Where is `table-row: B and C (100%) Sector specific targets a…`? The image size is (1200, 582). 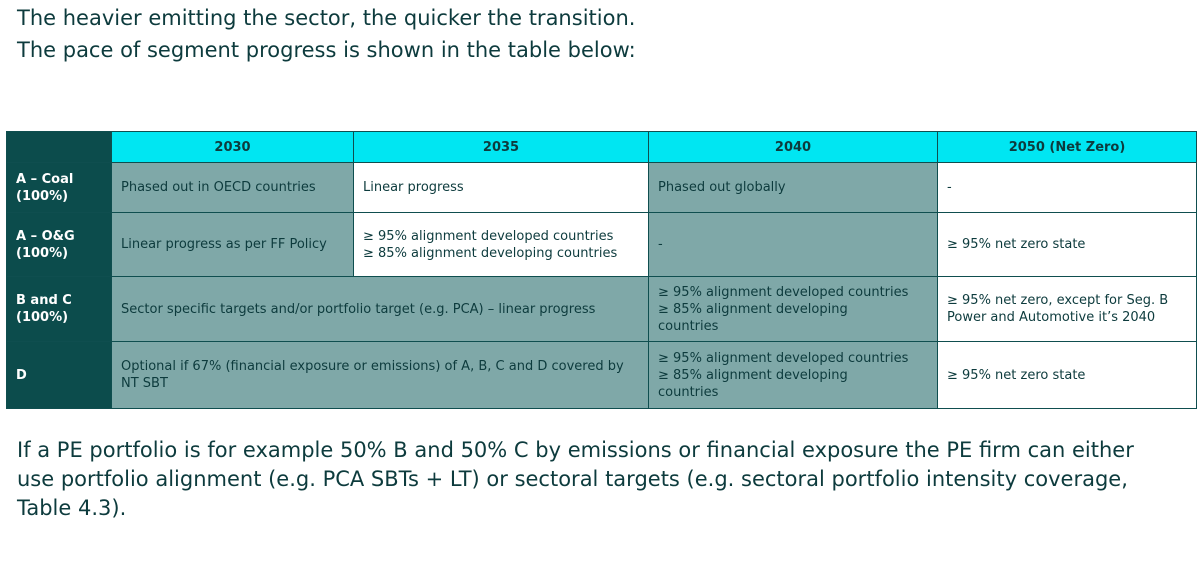
table-row: B and C (100%) Sector specific targets a… is located at coordinates (601, 309).